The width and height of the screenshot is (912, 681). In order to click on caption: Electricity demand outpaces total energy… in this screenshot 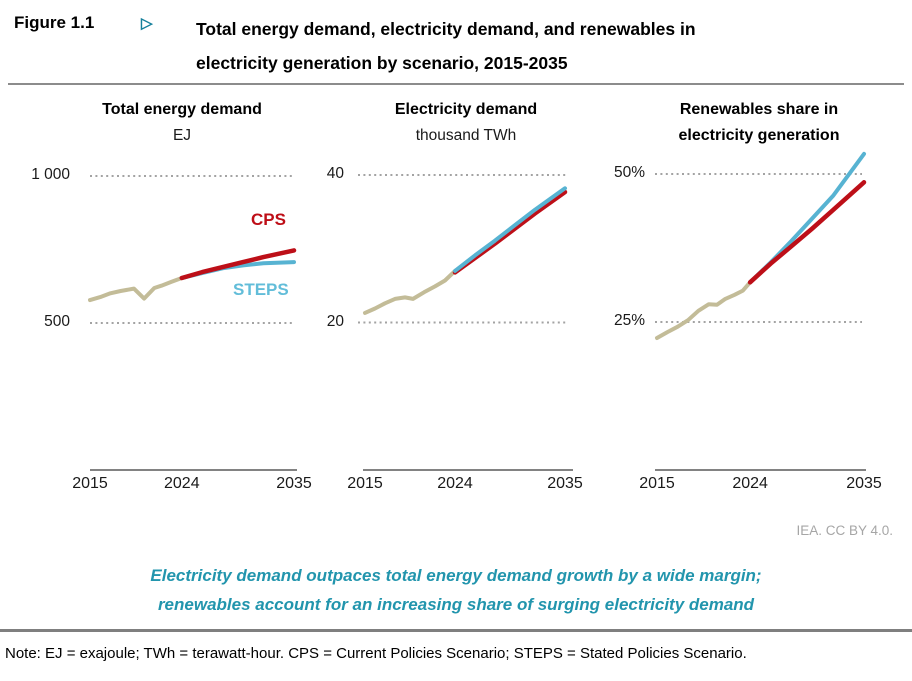, I will do `click(456, 590)`.